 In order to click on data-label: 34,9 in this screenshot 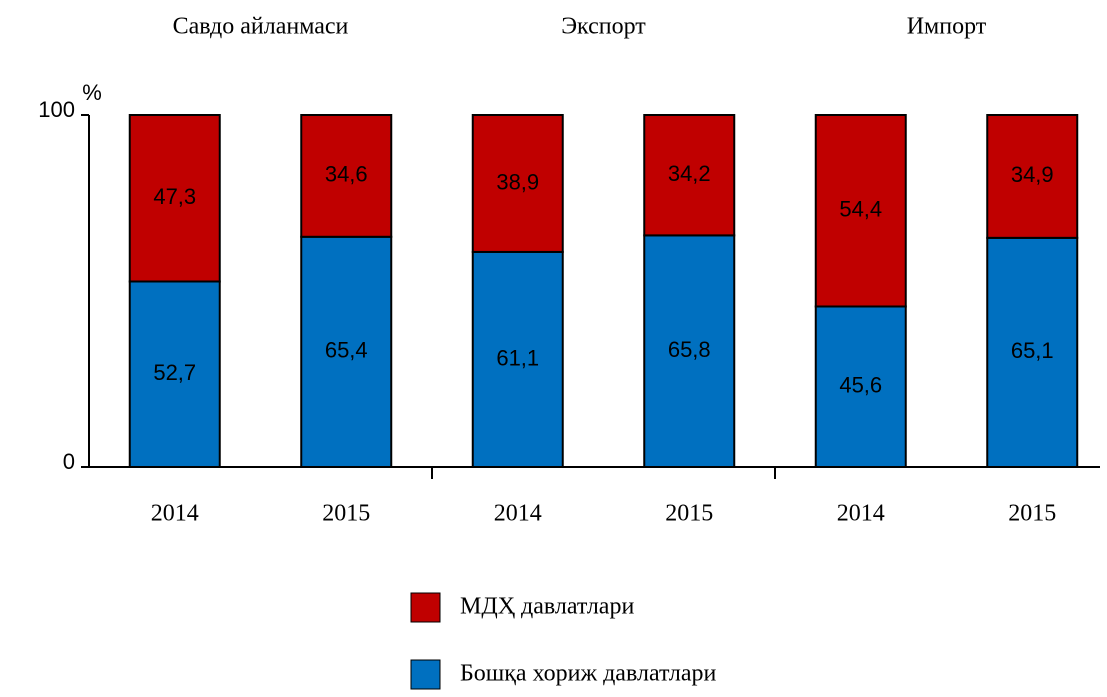, I will do `click(1032, 174)`.